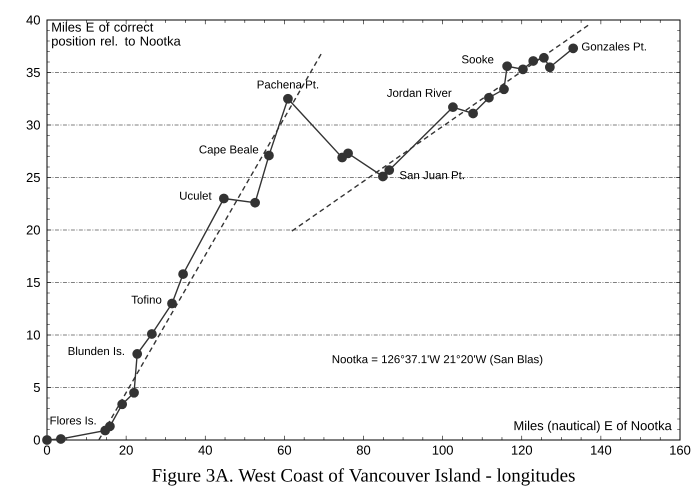  I want to click on annotation: Sooke, so click(478, 59).